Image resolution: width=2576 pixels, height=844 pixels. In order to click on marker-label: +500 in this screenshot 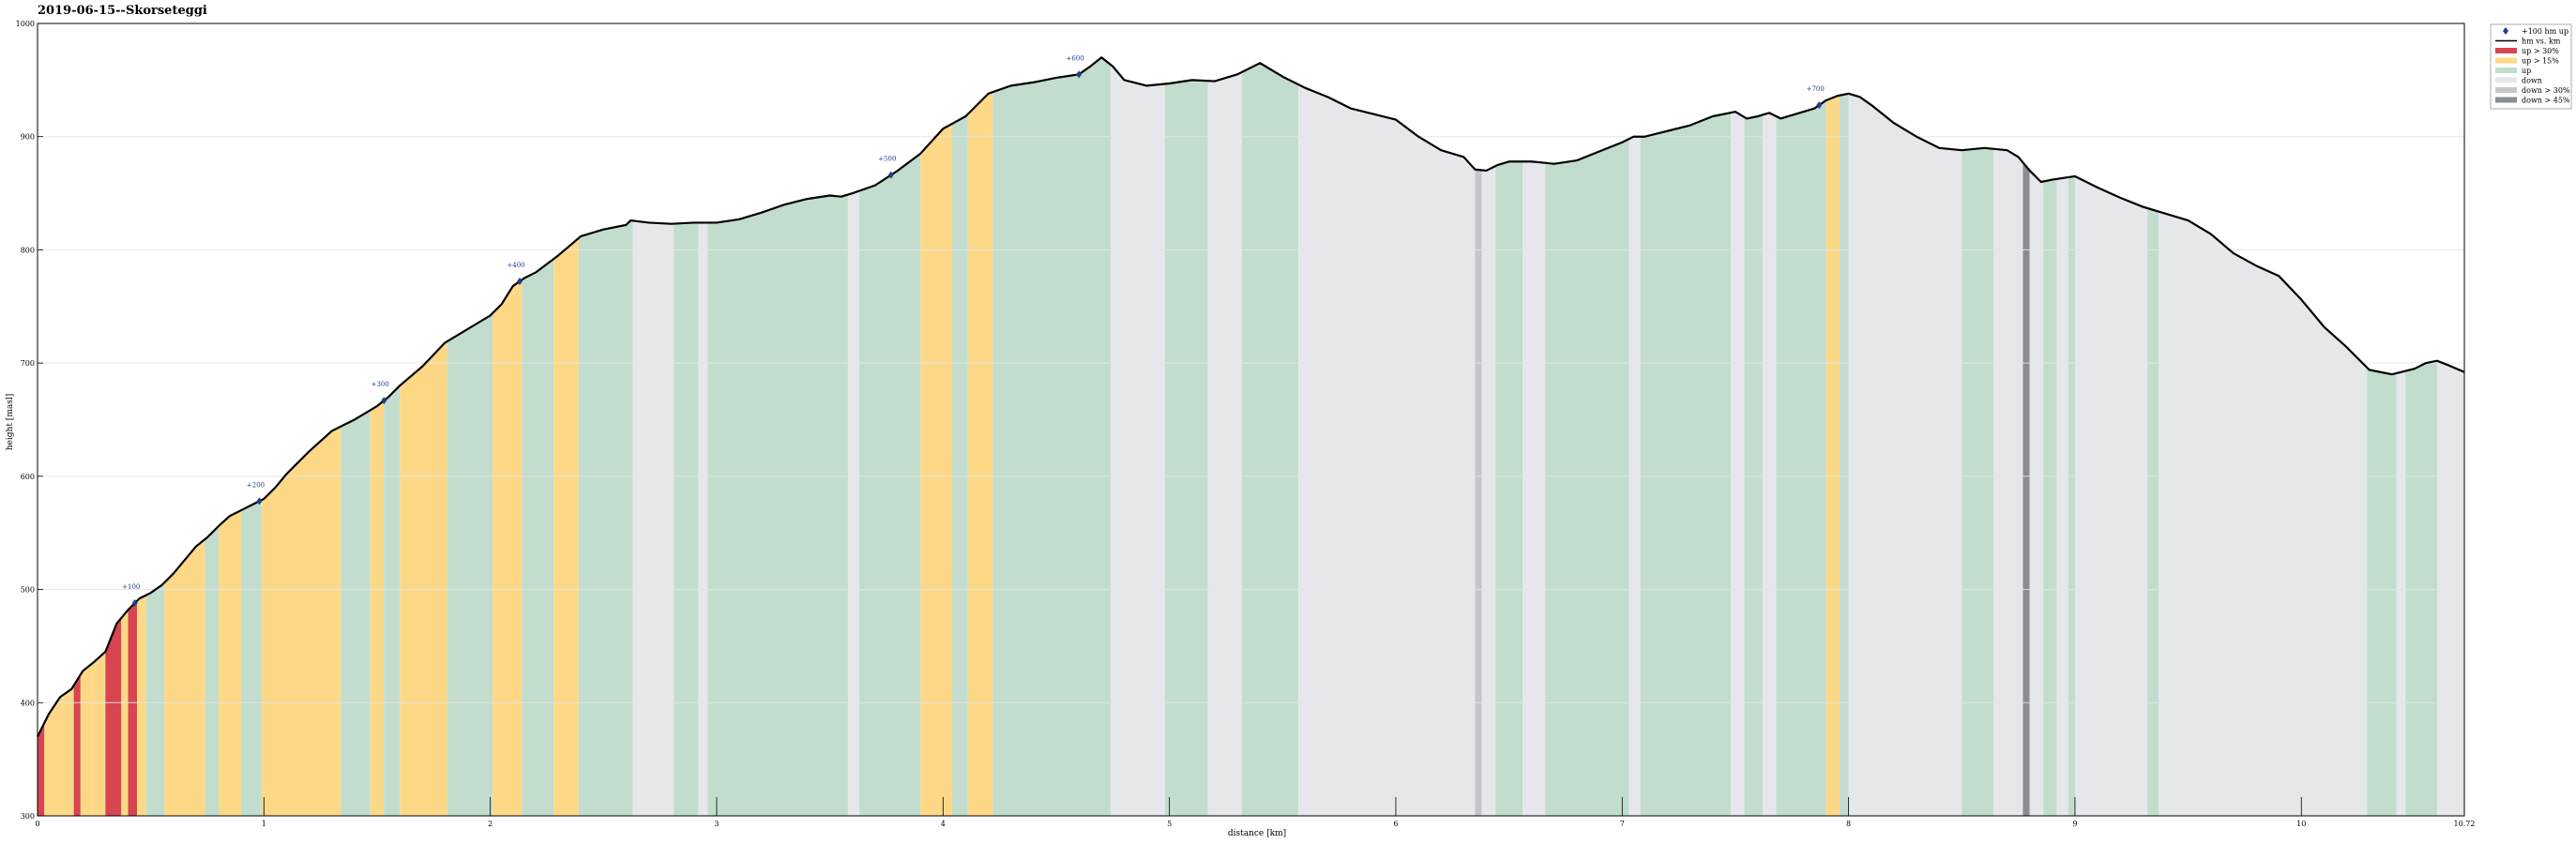, I will do `click(887, 159)`.